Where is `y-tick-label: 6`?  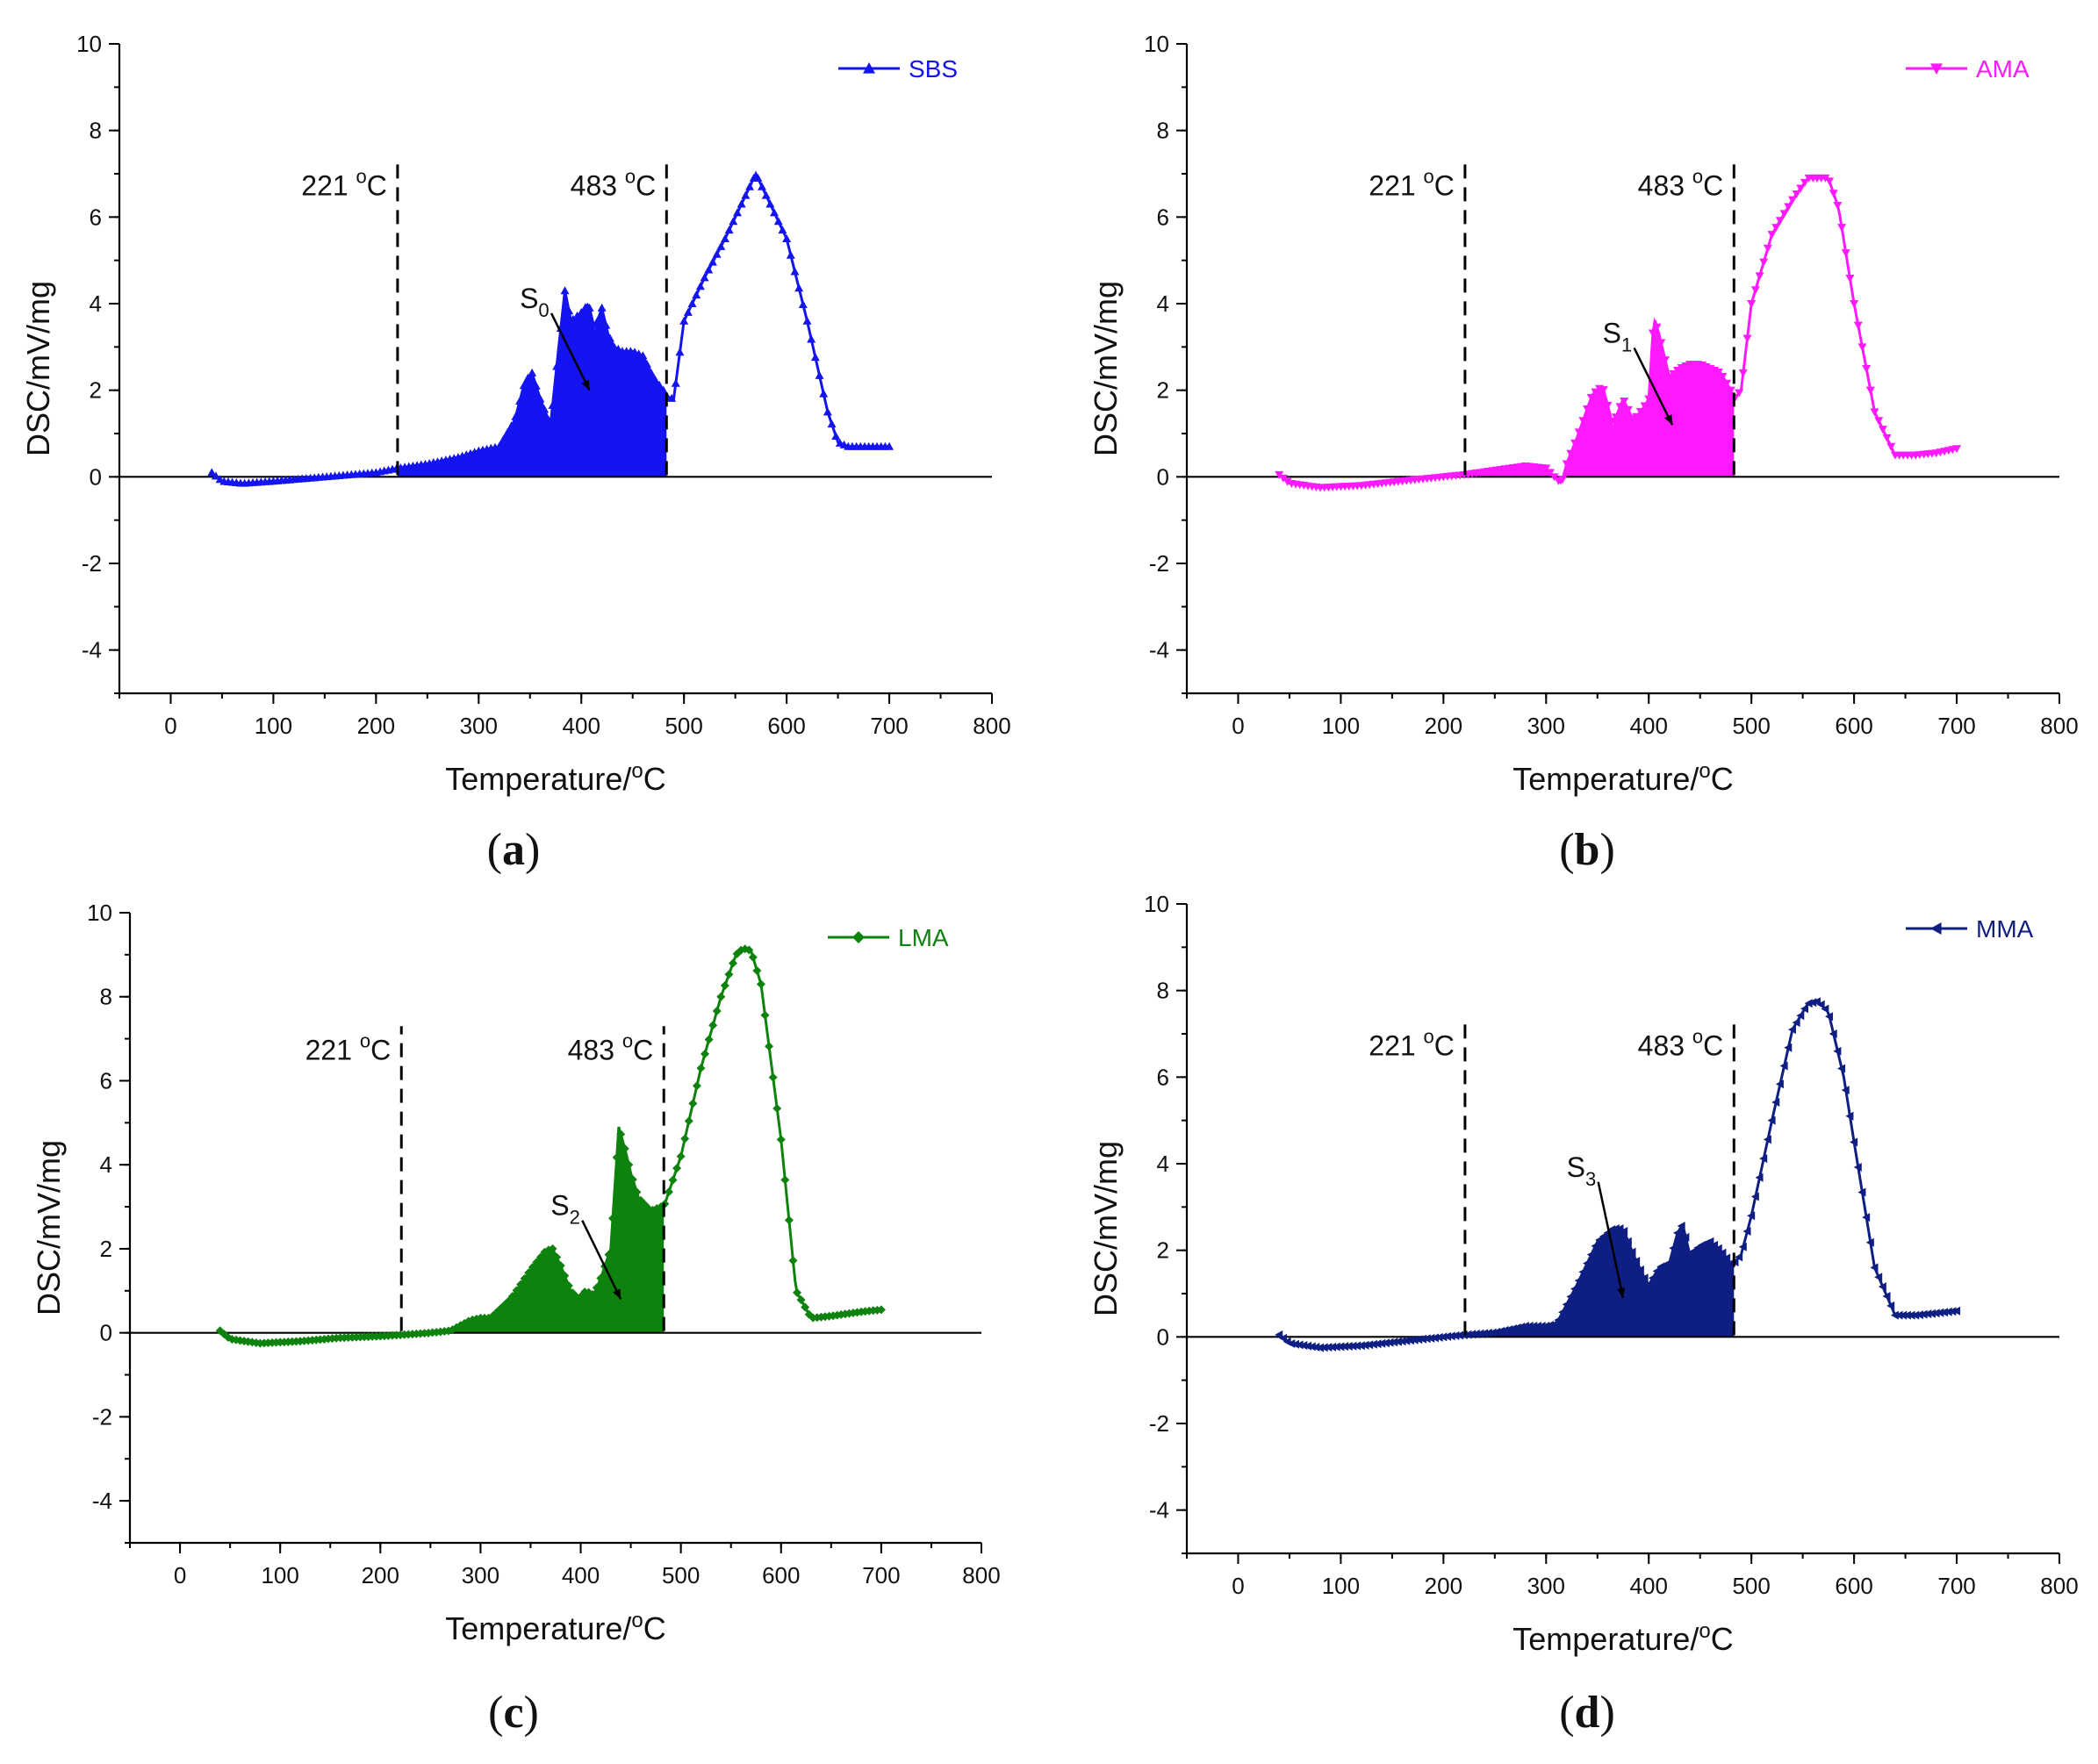 y-tick-label: 6 is located at coordinates (96, 217).